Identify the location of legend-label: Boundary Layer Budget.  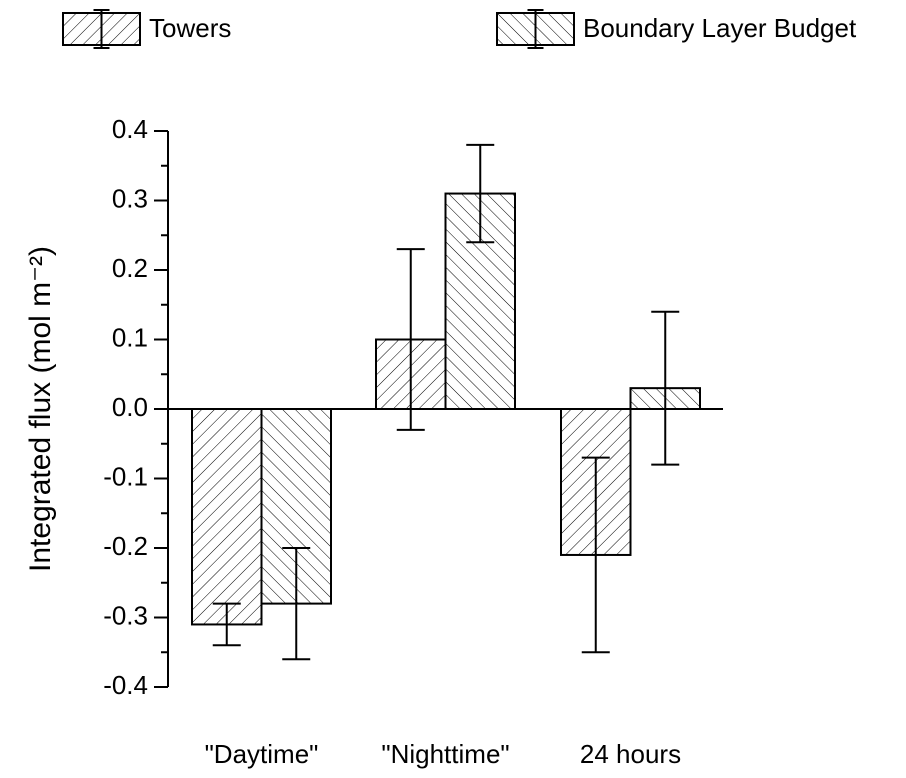
(720, 28).